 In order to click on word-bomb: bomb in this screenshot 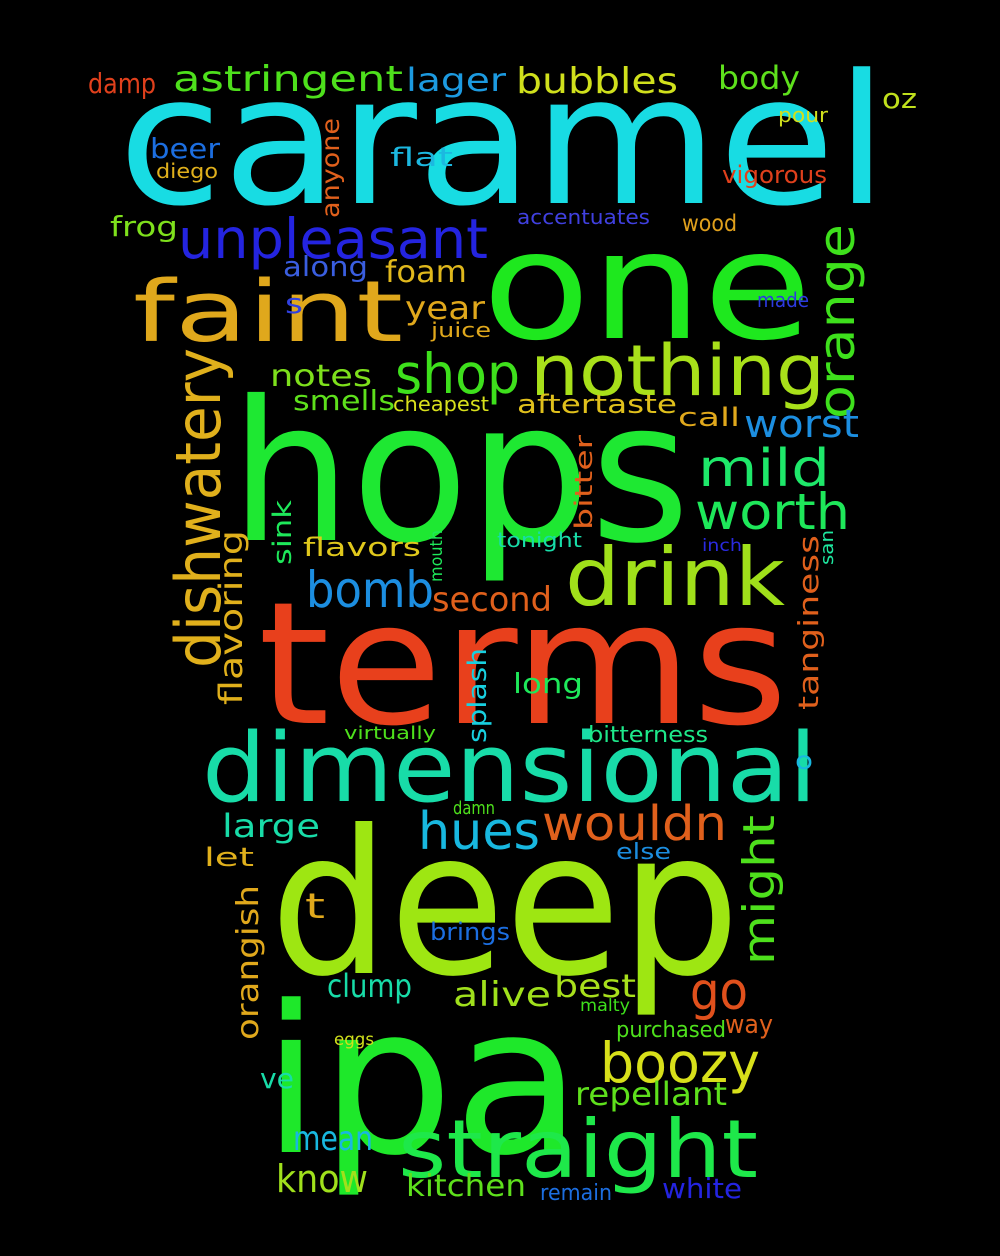, I will do `click(370, 590)`.